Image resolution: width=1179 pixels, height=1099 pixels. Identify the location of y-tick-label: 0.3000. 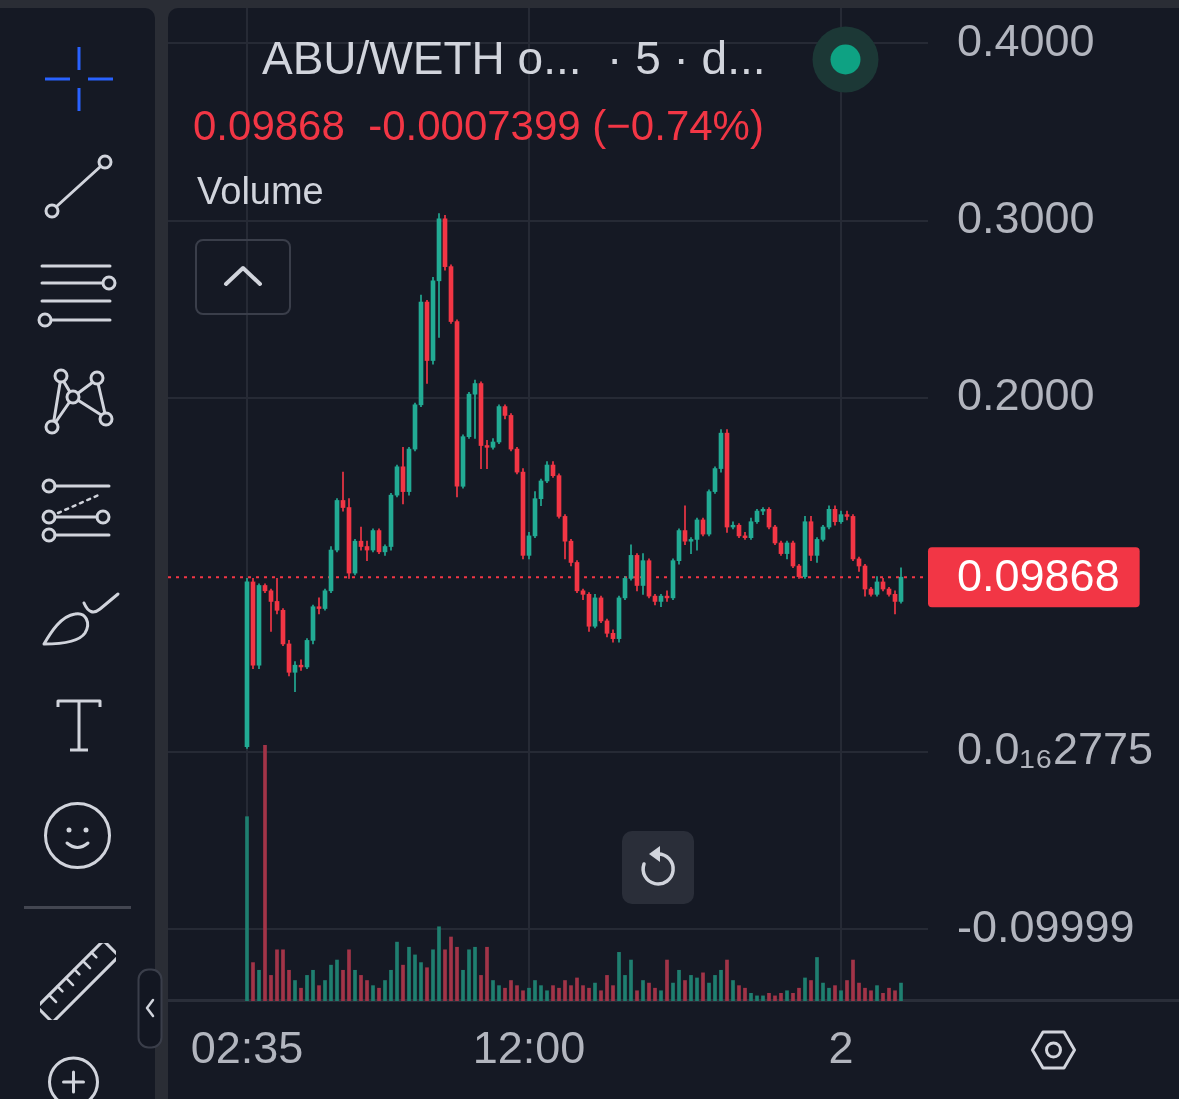
(1026, 217).